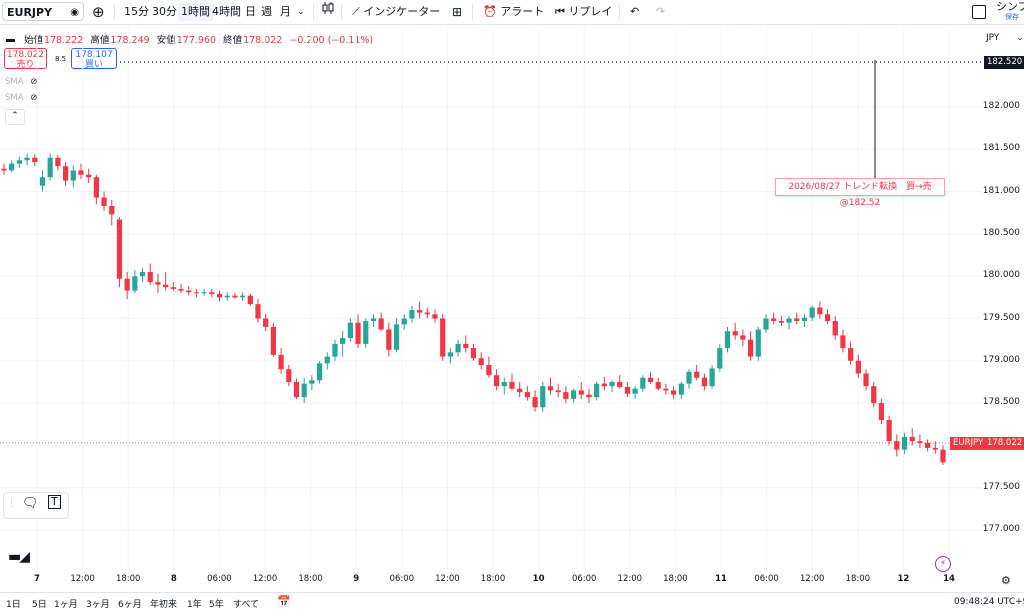 The height and width of the screenshot is (611, 1024). What do you see at coordinates (93, 65) in the screenshot?
I see `buy-label: 買い` at bounding box center [93, 65].